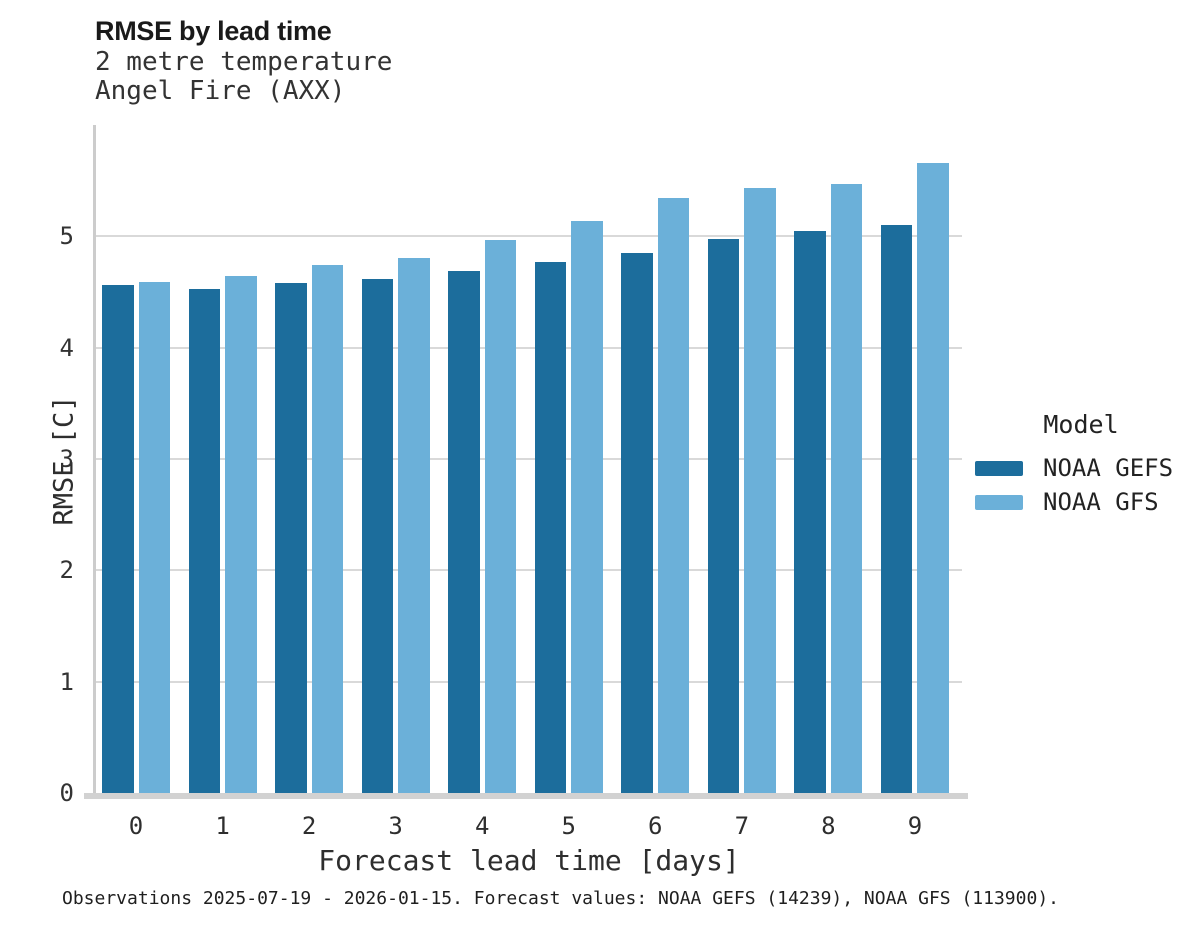 This screenshot has height=928, width=1195. Describe the element at coordinates (220, 91) in the screenshot. I see `chart-subtitle-station: Angel Fire (AXX)` at that location.